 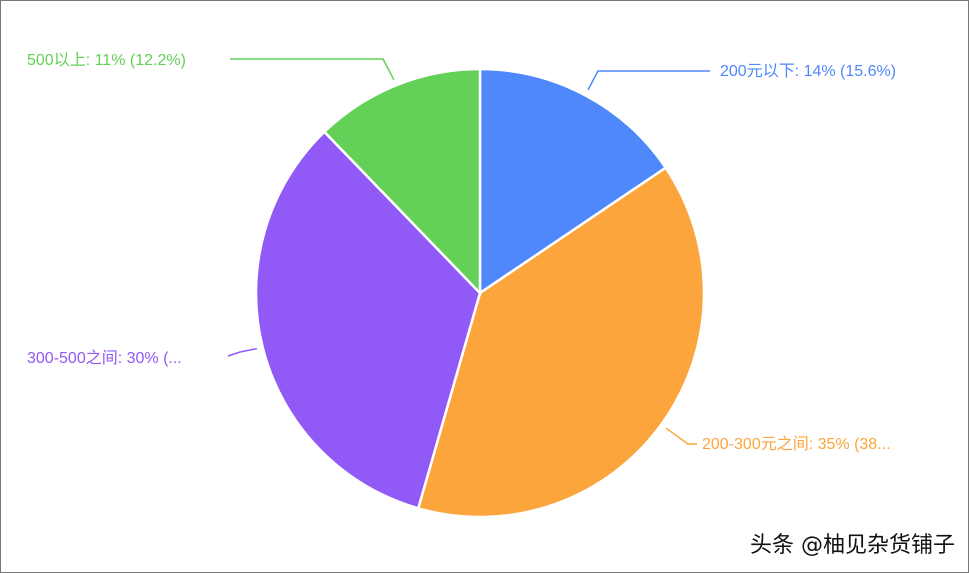 I want to click on slice-label-0: 200元以下: 14% (15.6%), so click(x=808, y=71).